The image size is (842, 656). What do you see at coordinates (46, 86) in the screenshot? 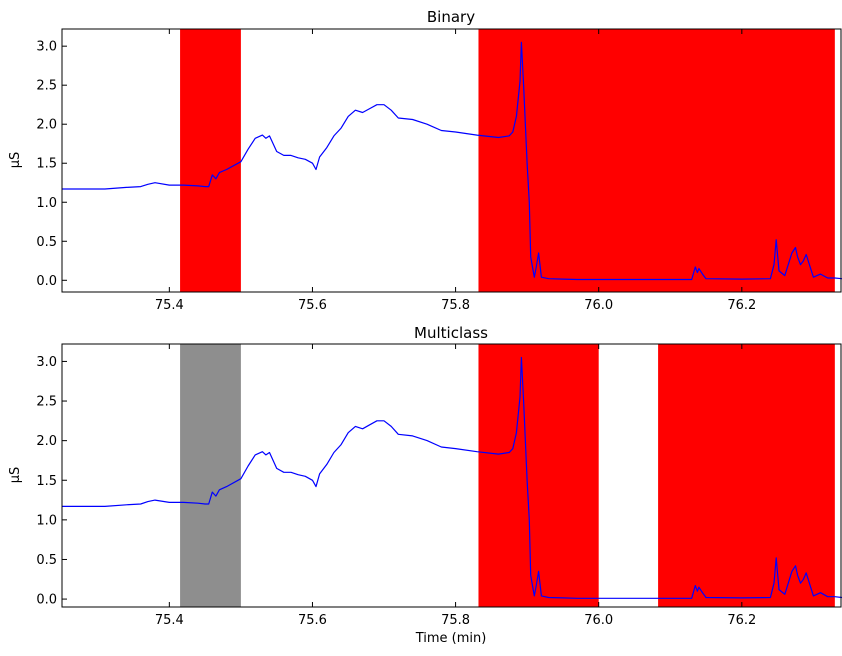
I see `binary-y-tick-label: 2.5` at bounding box center [46, 86].